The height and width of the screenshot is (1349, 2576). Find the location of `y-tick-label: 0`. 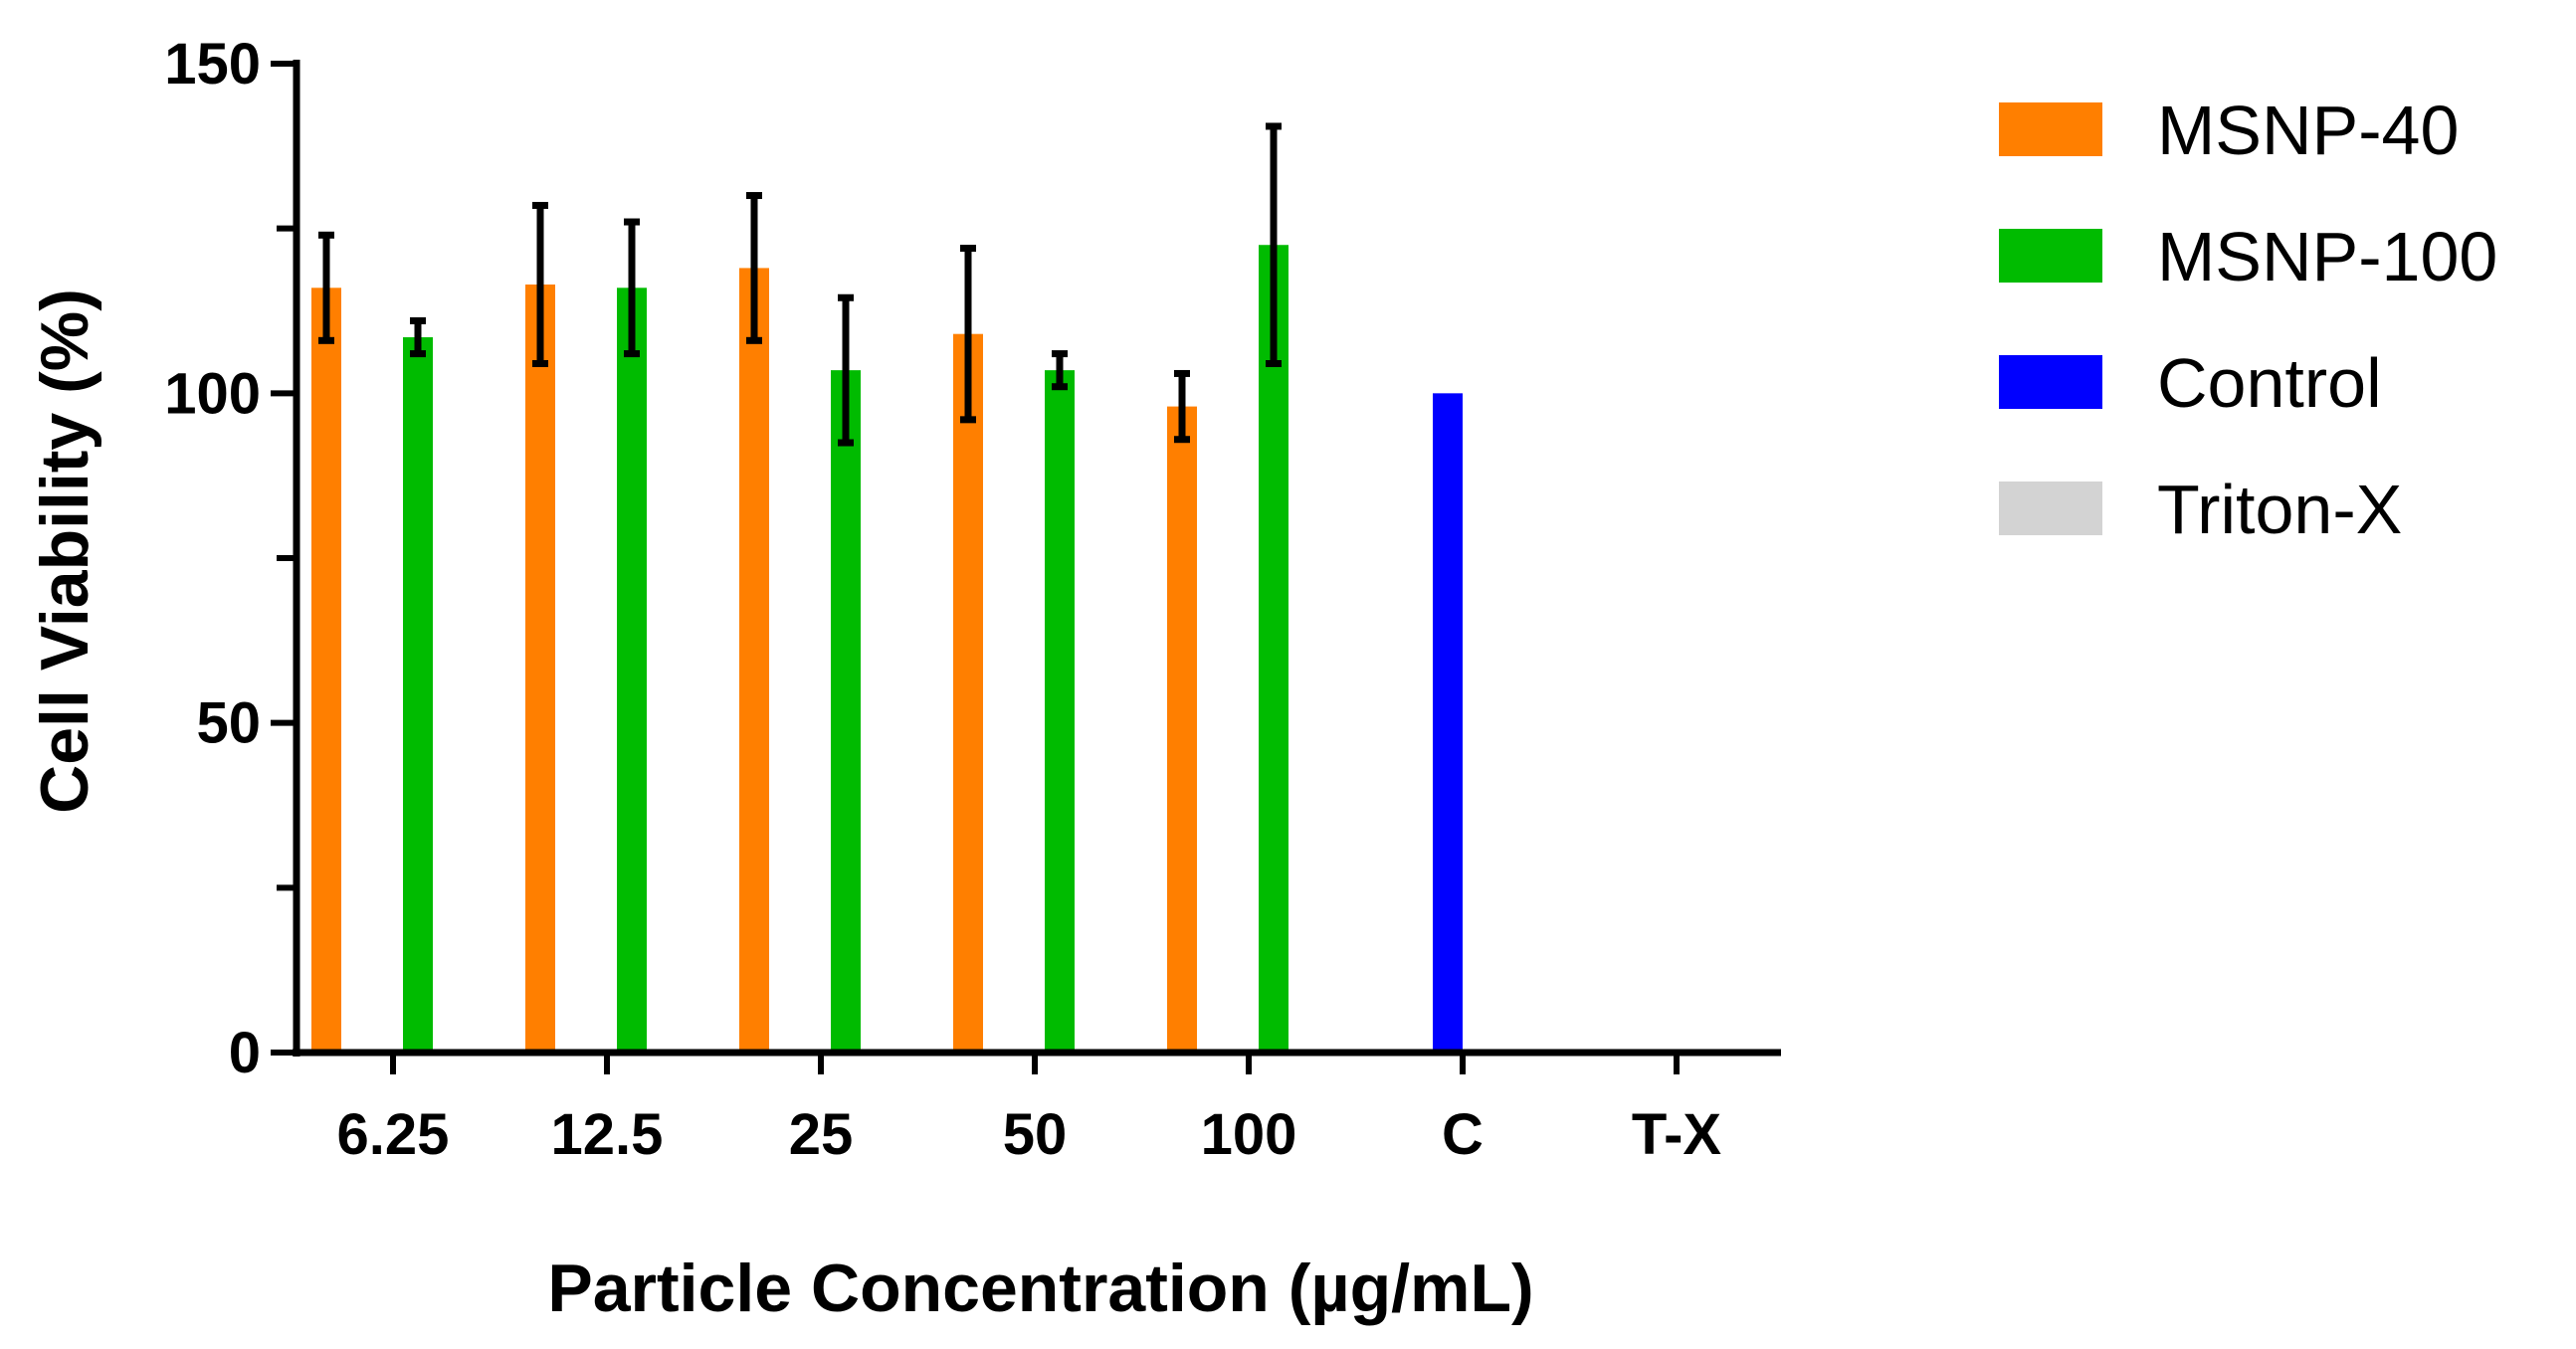

y-tick-label: 0 is located at coordinates (245, 1053).